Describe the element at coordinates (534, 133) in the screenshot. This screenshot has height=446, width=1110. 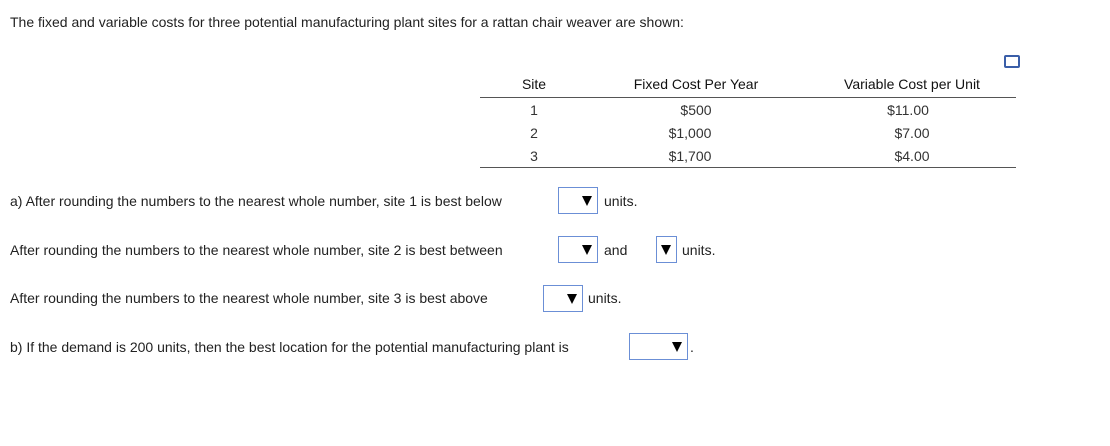
I see `table-cell: 2` at that location.